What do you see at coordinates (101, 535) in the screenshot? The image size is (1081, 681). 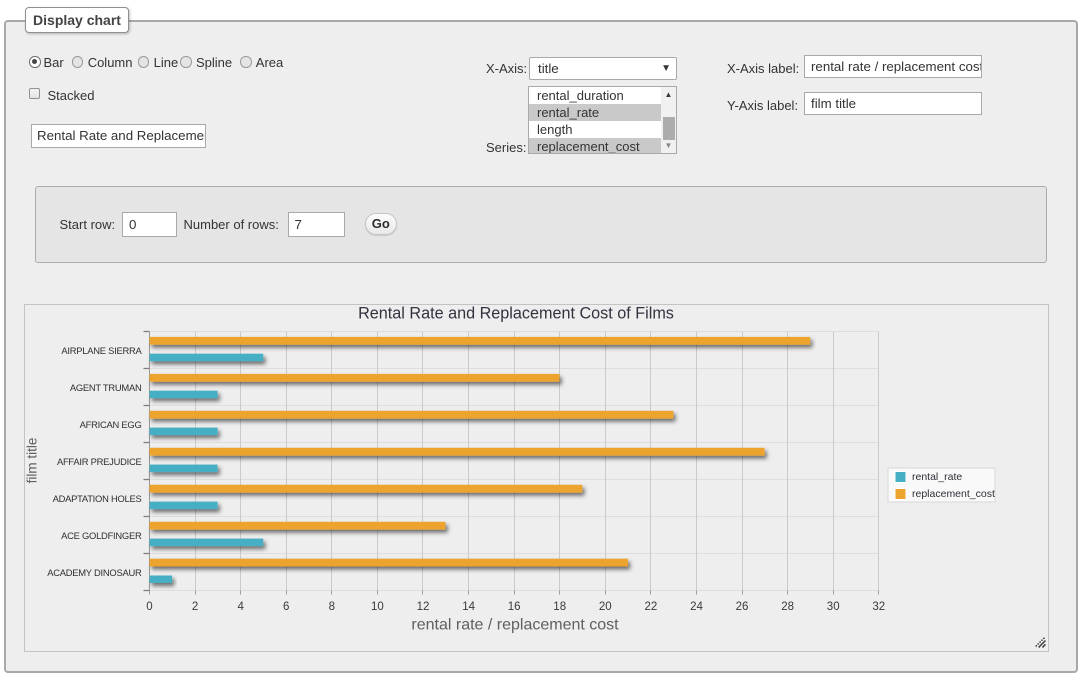 I see `svg-text: ACE GOLDFINGER` at bounding box center [101, 535].